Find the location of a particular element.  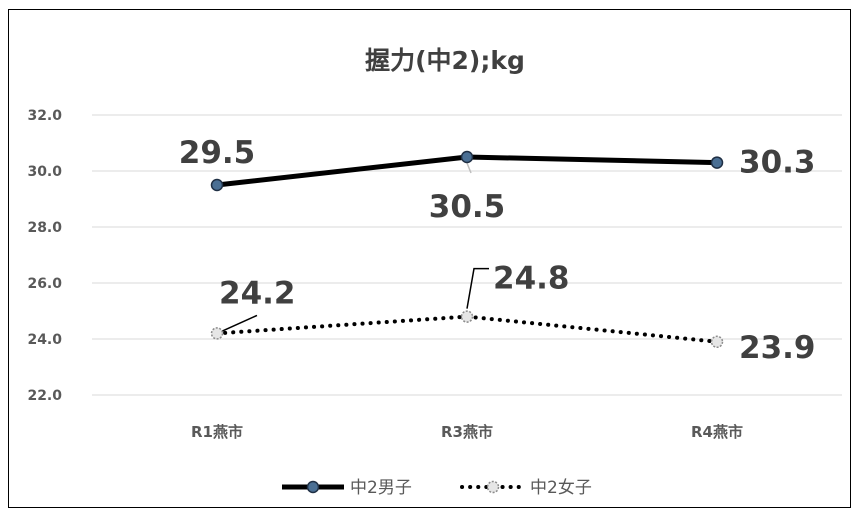

data-label: 24.2 is located at coordinates (257, 293).